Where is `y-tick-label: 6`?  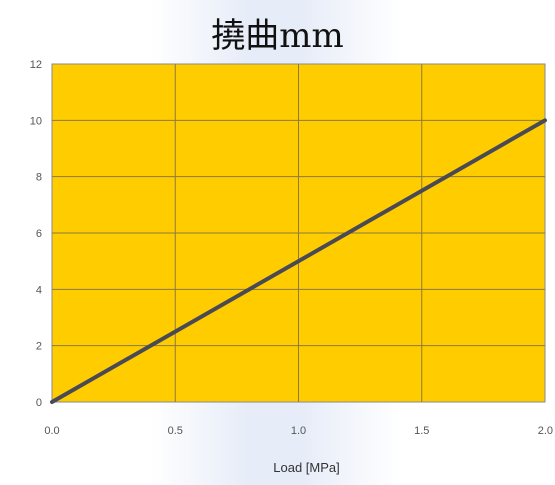 y-tick-label: 6 is located at coordinates (39, 234).